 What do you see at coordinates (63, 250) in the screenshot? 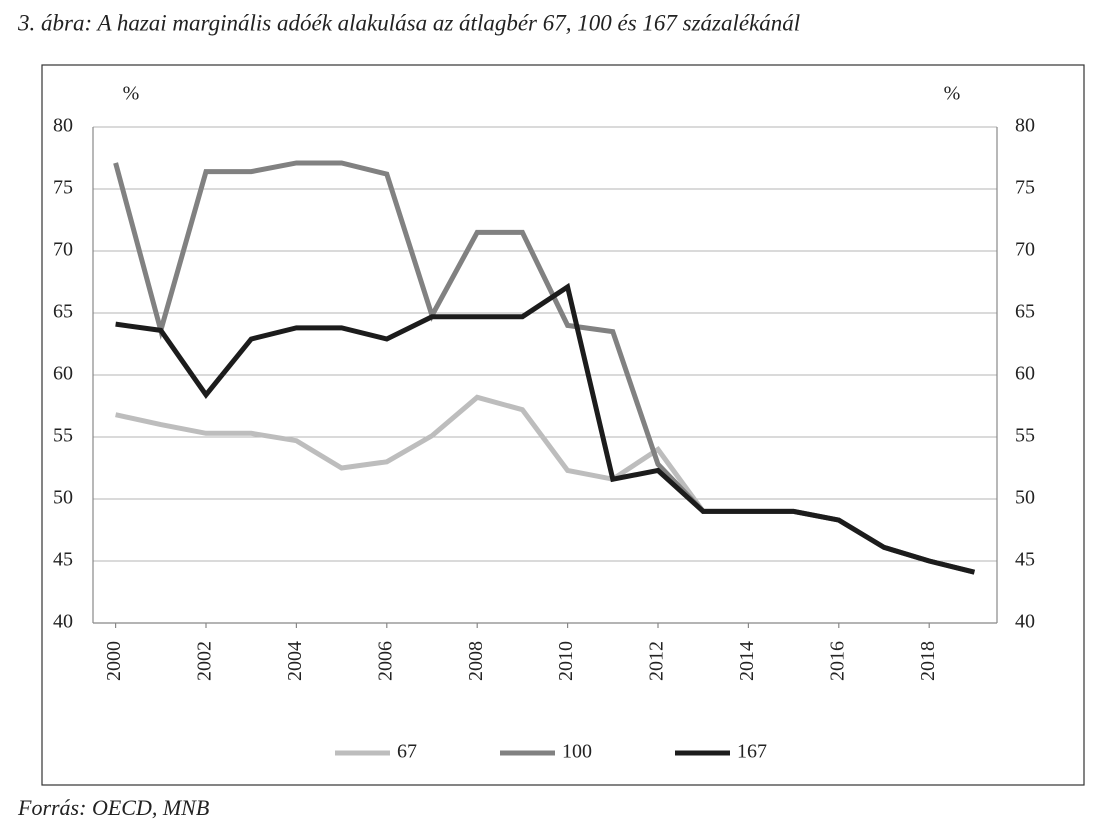
I see `y-tick-label: 70` at bounding box center [63, 250].